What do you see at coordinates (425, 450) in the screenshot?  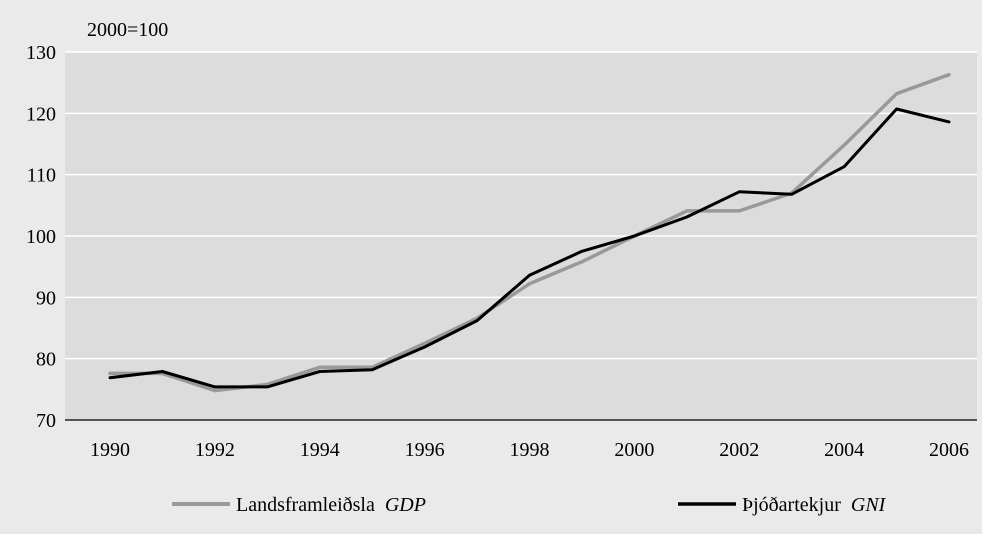 I see `x-tick-label: 1996` at bounding box center [425, 450].